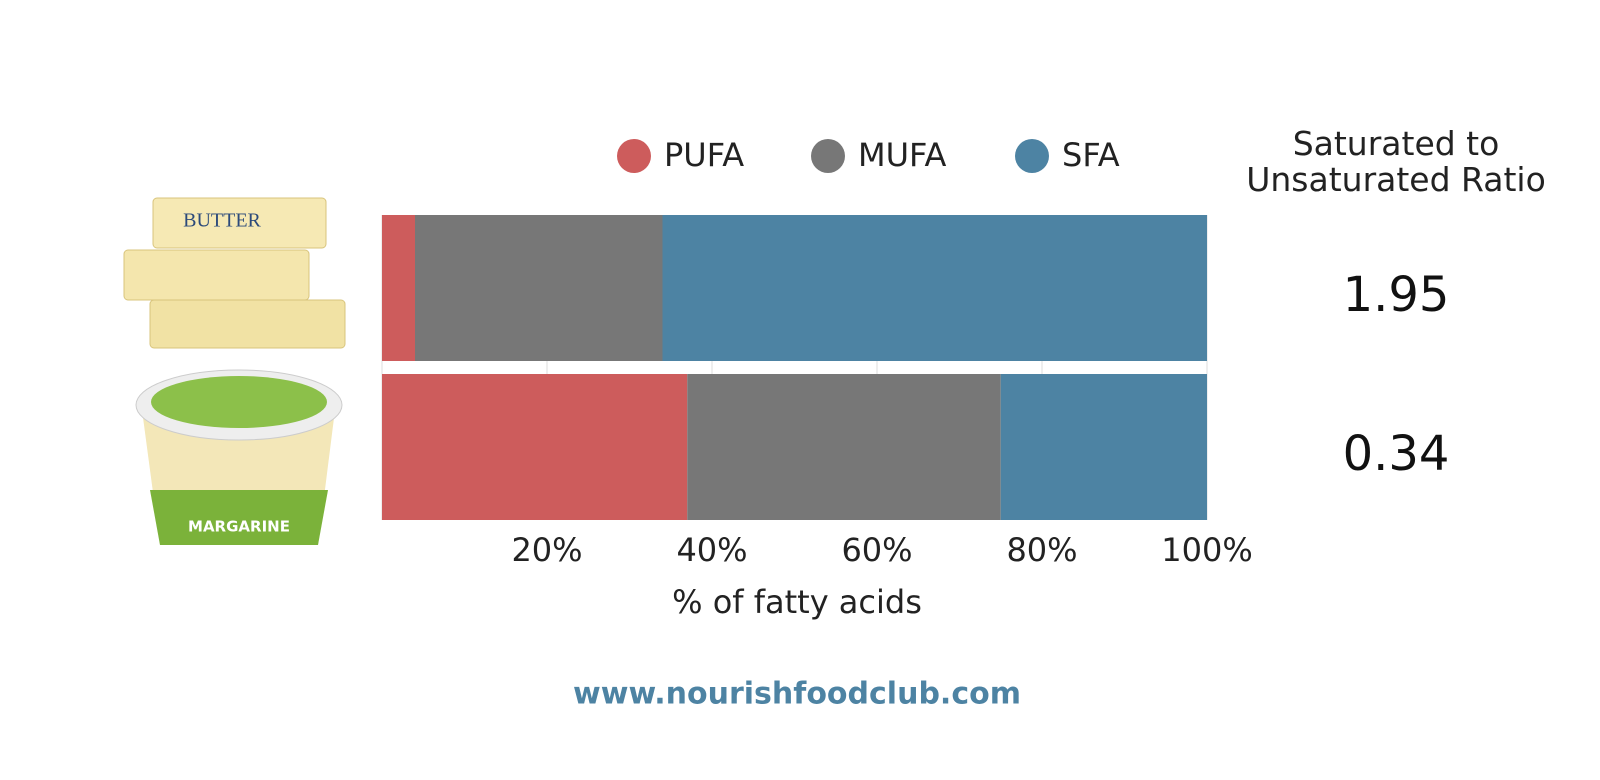 This screenshot has width=1600, height=780. I want to click on margarine-image: MARGARINE, so click(239, 457).